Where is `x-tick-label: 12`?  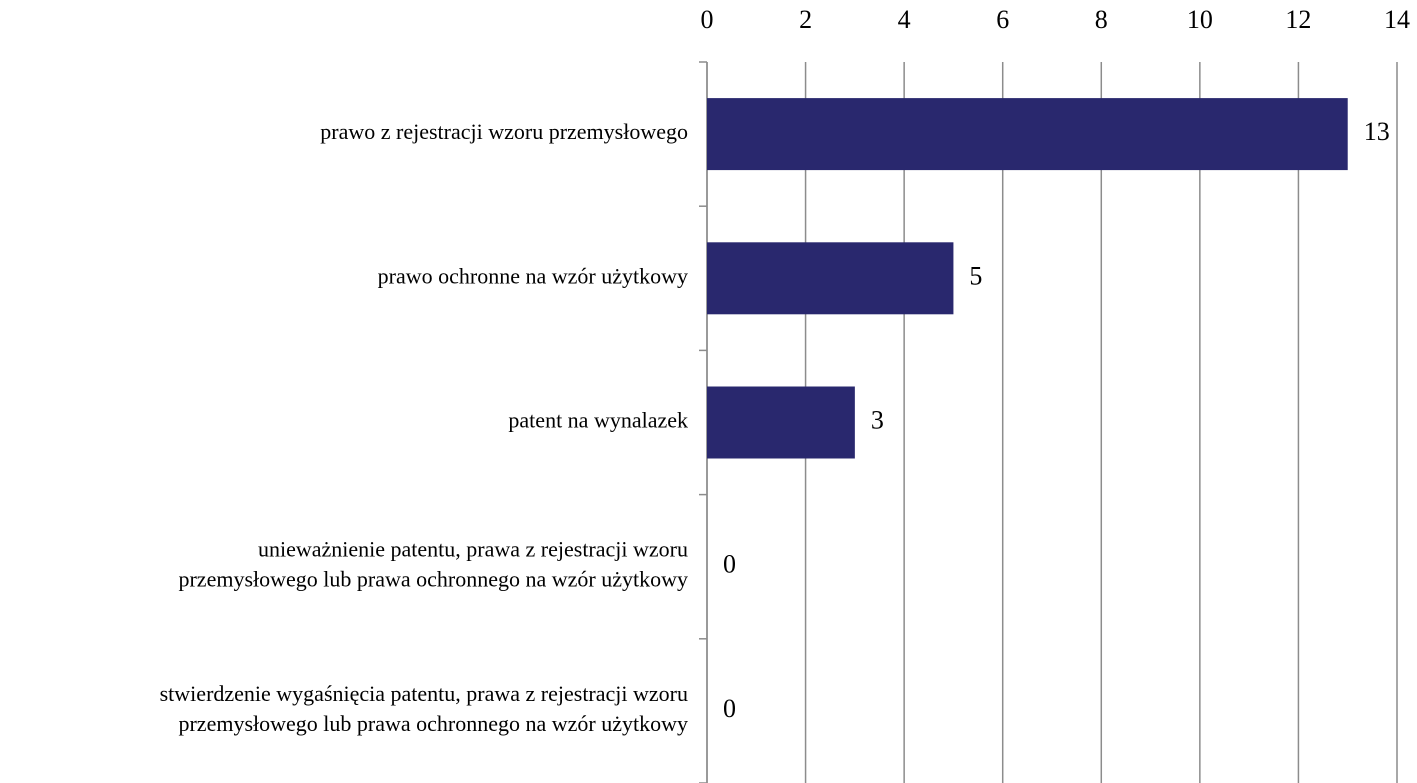
x-tick-label: 12 is located at coordinates (1298, 19).